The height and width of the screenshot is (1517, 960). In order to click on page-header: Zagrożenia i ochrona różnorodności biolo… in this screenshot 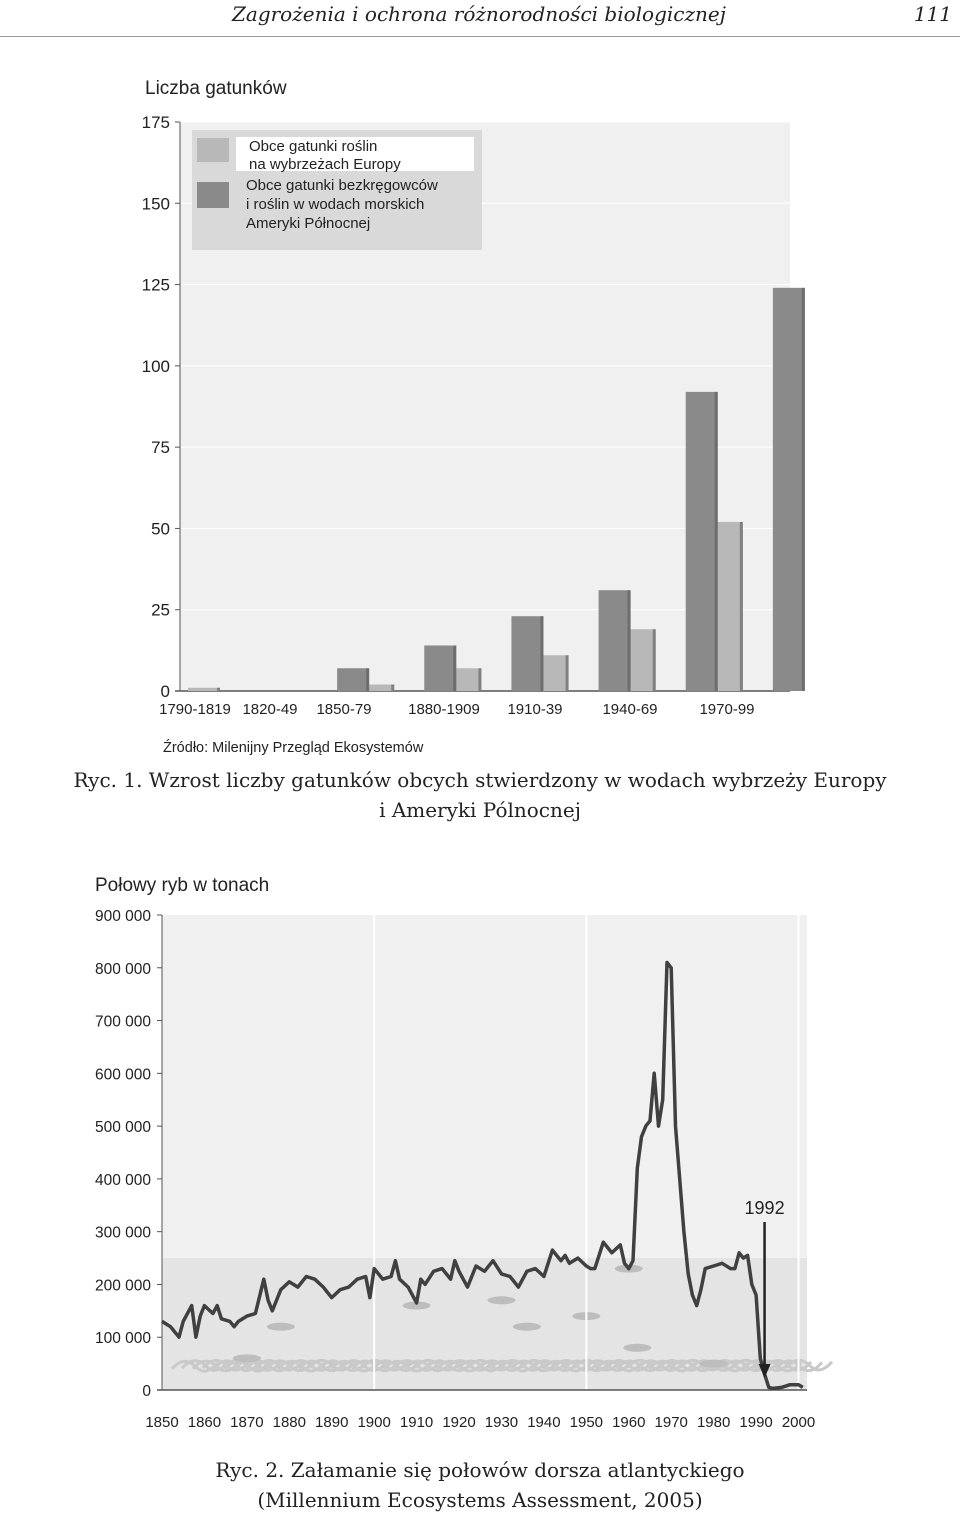, I will do `click(480, 18)`.